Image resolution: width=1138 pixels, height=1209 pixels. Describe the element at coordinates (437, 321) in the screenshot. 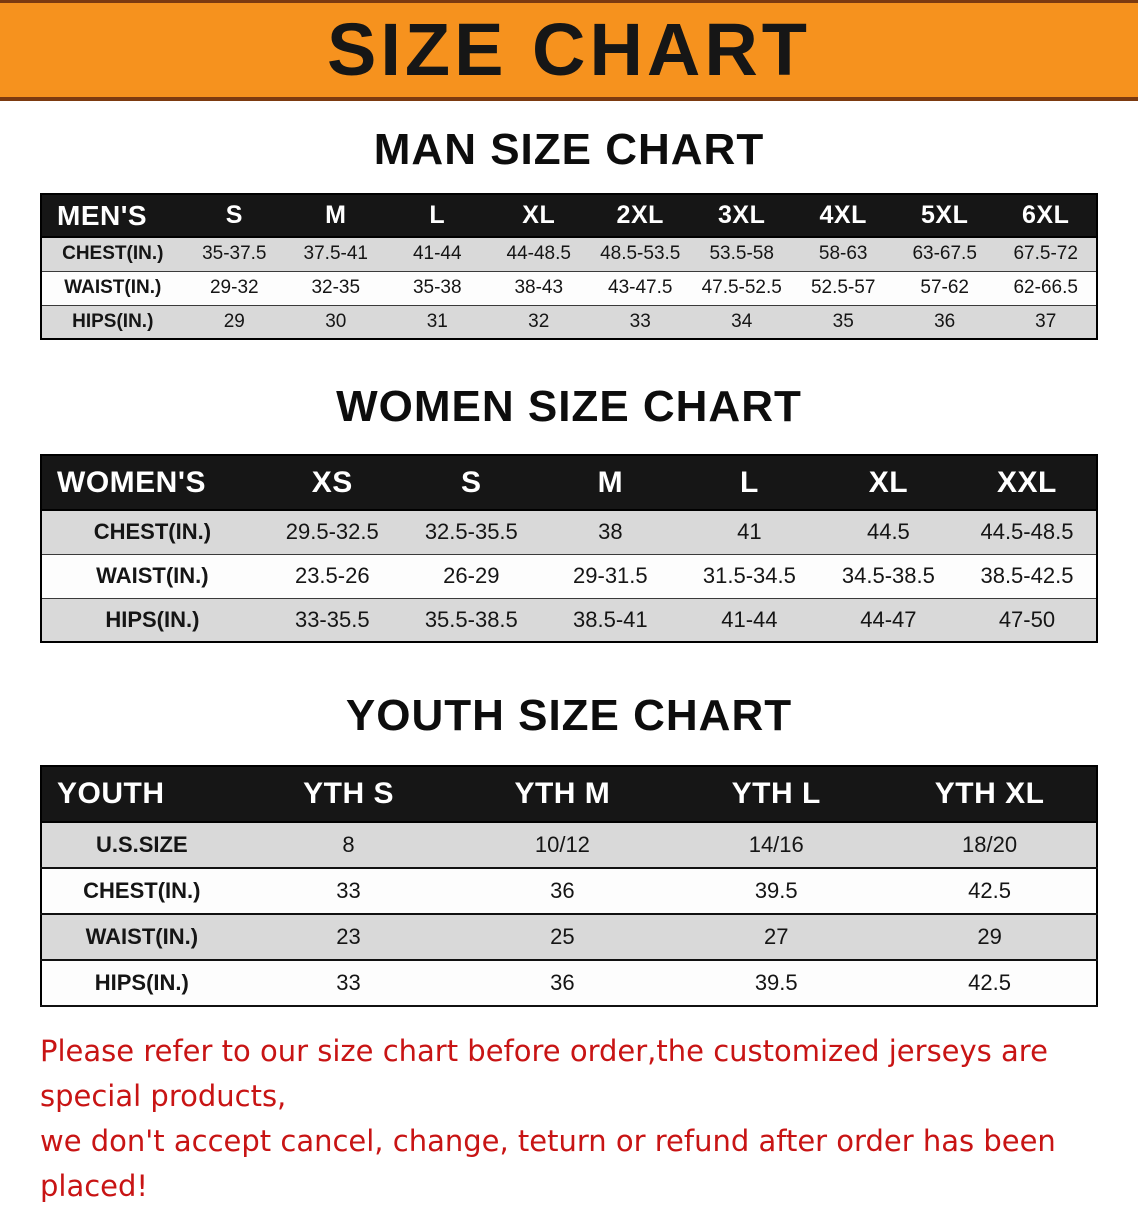

I see `size-value: 31` at that location.